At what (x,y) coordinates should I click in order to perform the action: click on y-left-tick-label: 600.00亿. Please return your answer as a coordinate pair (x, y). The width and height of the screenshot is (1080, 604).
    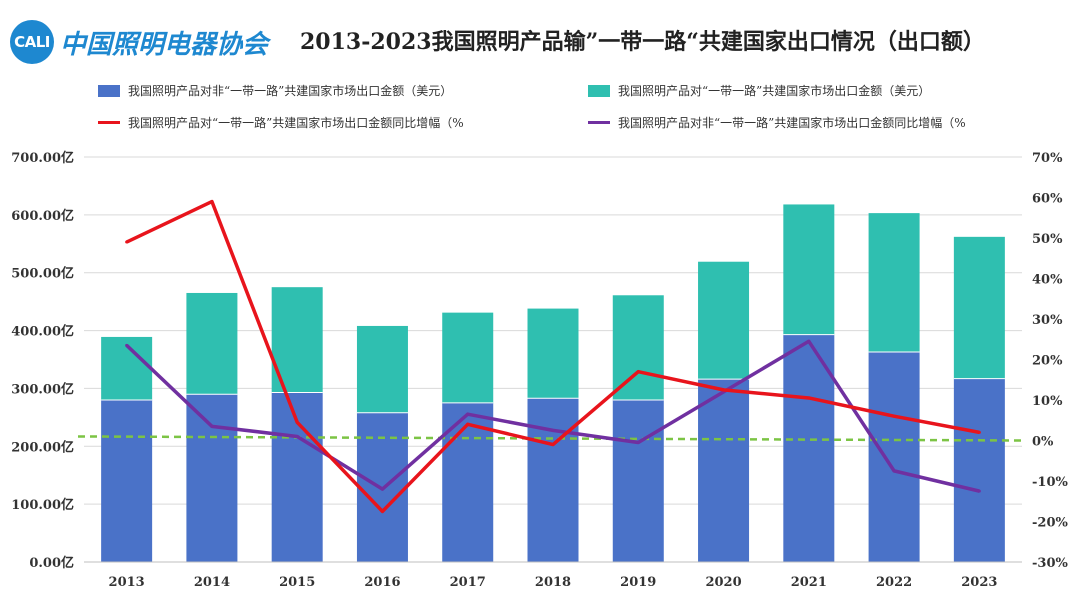
    Looking at the image, I should click on (42, 216).